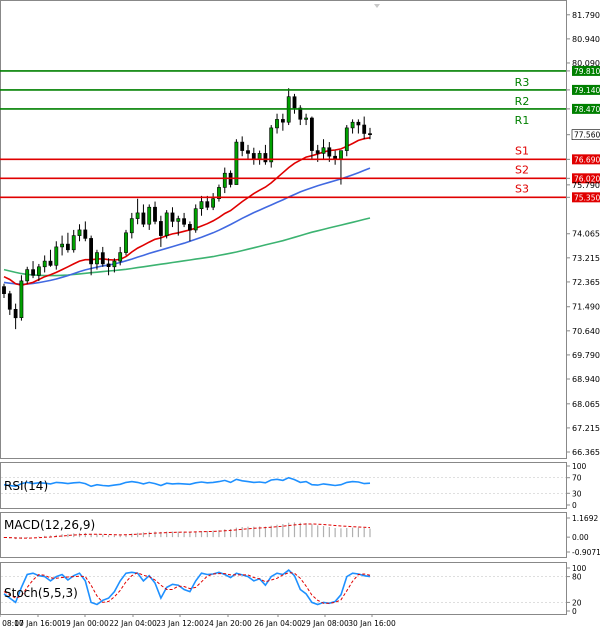  What do you see at coordinates (587, 178) in the screenshot?
I see `level-value-s2: 76.020` at bounding box center [587, 178].